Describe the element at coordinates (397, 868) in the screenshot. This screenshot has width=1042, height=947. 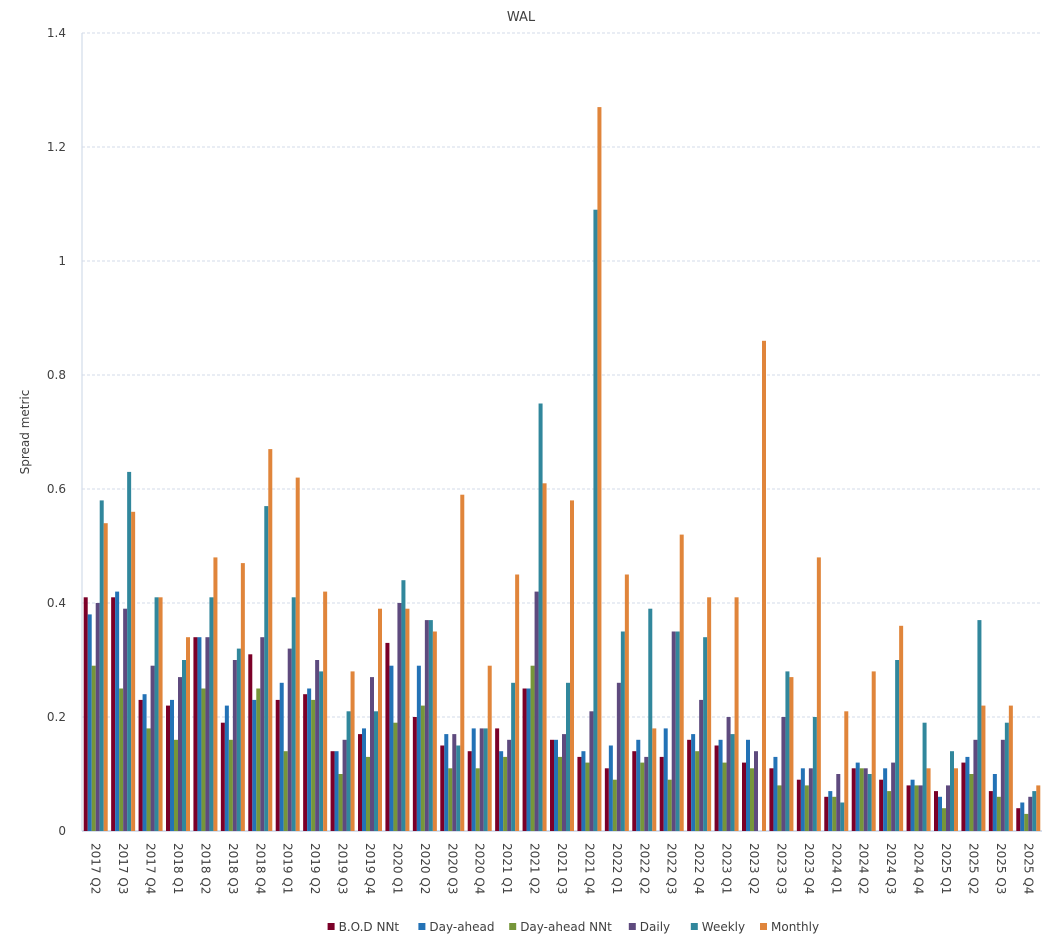
I see `x-tick-label: 2020 Q1` at that location.